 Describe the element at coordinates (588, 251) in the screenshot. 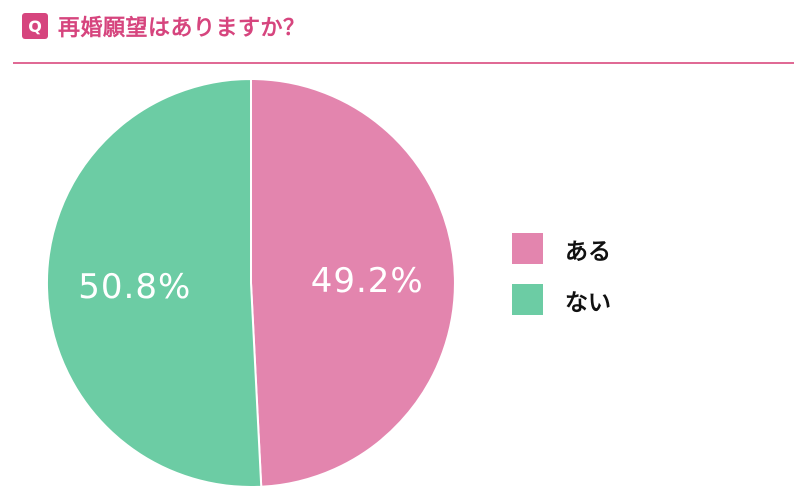

I see `legend-label-aru: ある` at that location.